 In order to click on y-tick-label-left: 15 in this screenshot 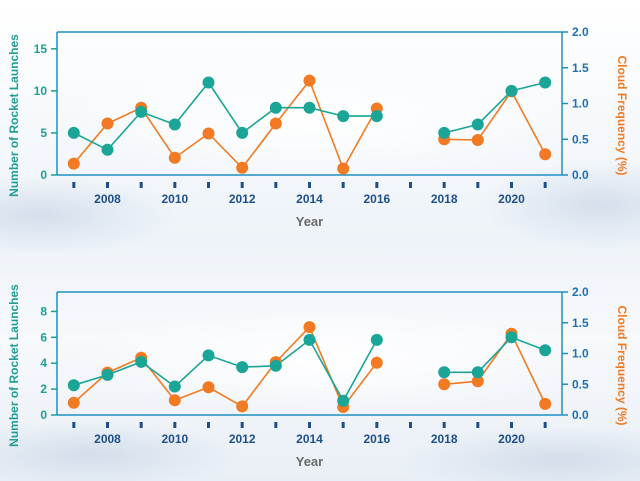, I will do `click(41, 49)`.